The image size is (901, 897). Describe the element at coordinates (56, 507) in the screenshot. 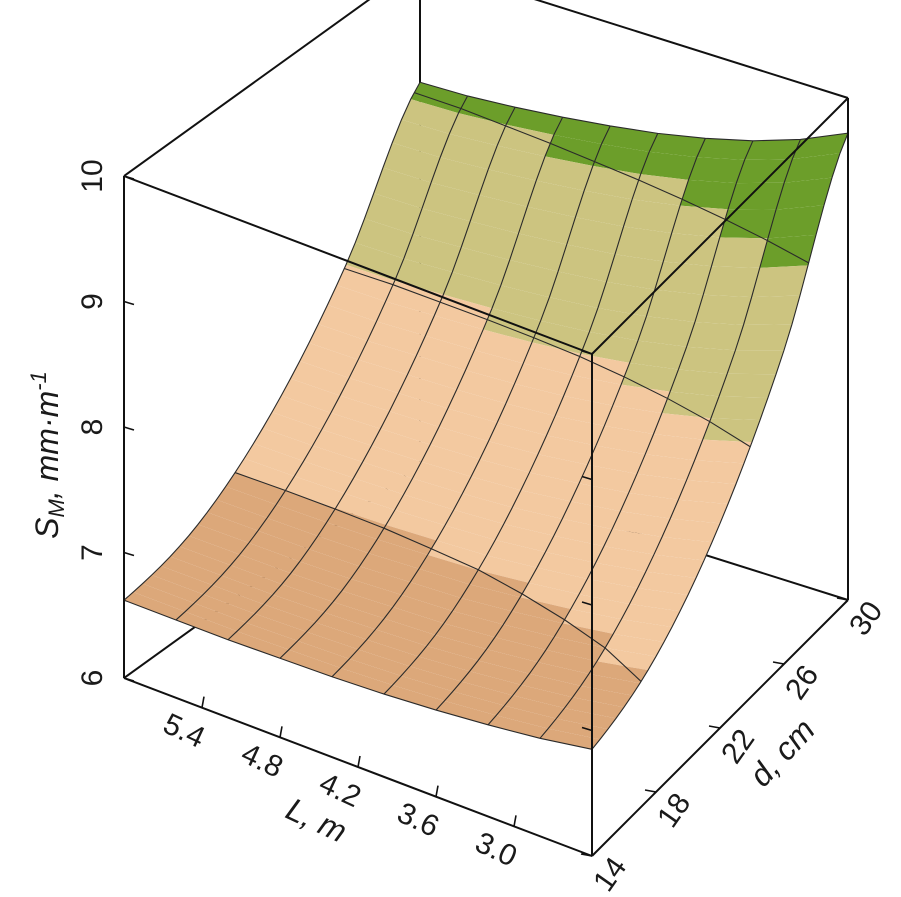

I see `z-label-sub: M` at that location.